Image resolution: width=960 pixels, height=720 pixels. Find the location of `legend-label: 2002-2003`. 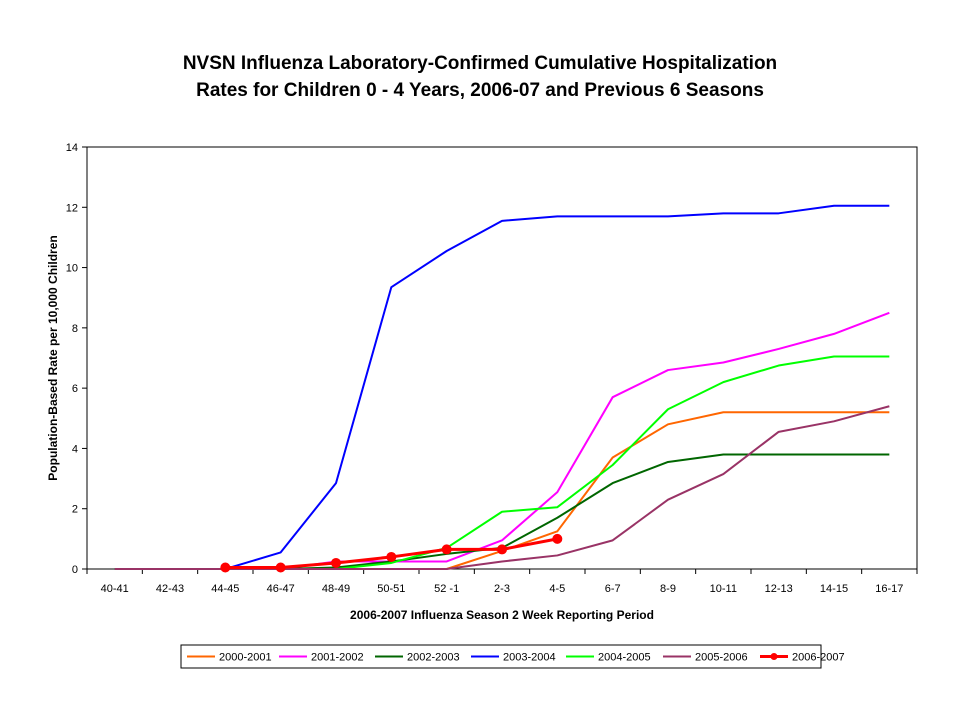

legend-label: 2002-2003 is located at coordinates (433, 658).